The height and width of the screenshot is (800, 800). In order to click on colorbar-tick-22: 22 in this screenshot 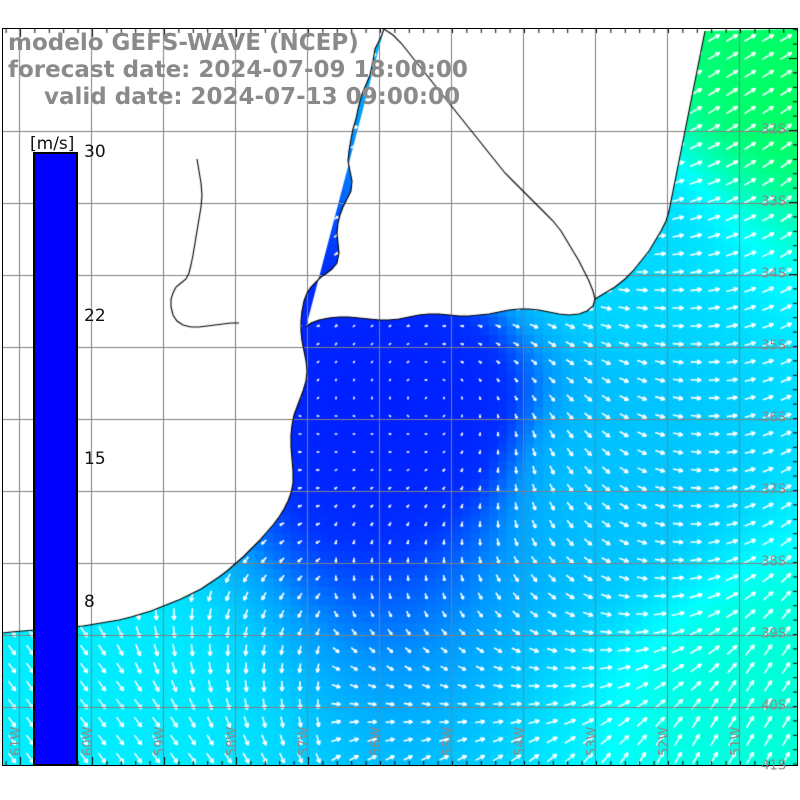, I will do `click(95, 315)`.